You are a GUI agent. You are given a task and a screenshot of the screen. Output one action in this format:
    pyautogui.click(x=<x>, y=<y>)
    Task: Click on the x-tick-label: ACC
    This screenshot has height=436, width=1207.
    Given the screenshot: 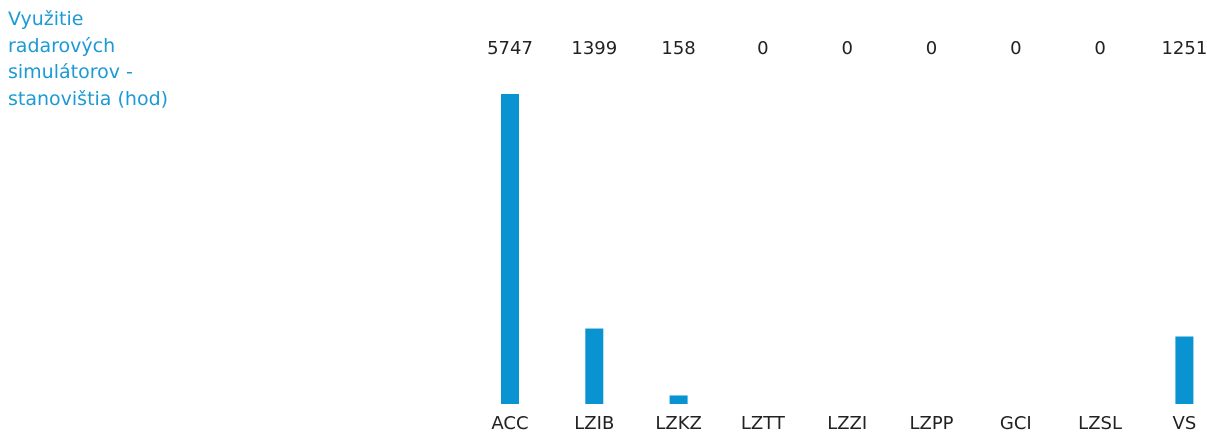 What is the action you would take?
    pyautogui.click(x=509, y=423)
    